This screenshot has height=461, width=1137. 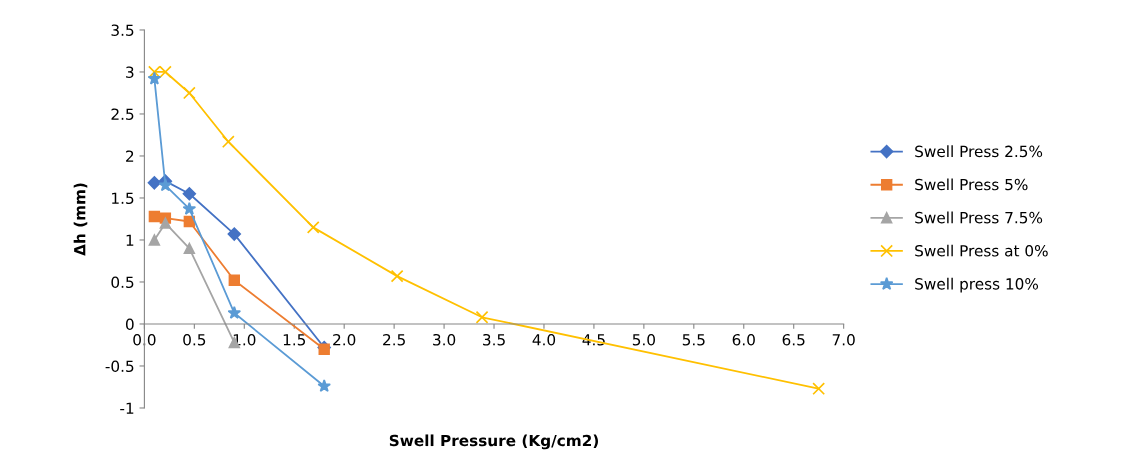 I want to click on x-axis-title: Swell Pressure (Kg/cm2), so click(x=493, y=442).